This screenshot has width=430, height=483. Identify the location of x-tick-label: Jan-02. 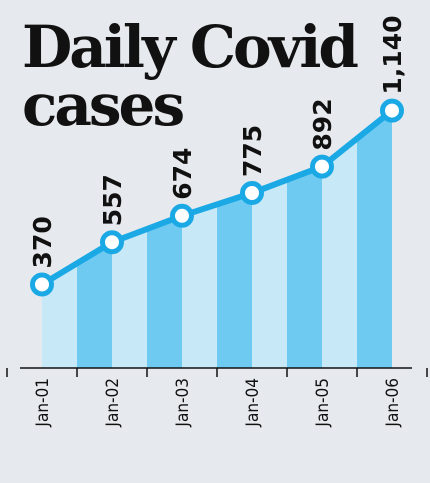
(113, 403).